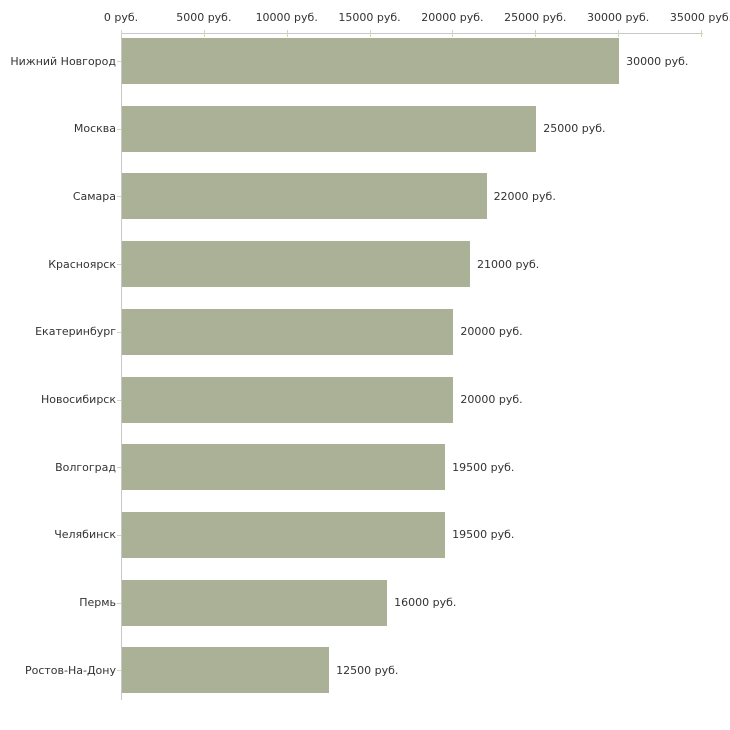  I want to click on value-label: 22000 руб., so click(524, 196).